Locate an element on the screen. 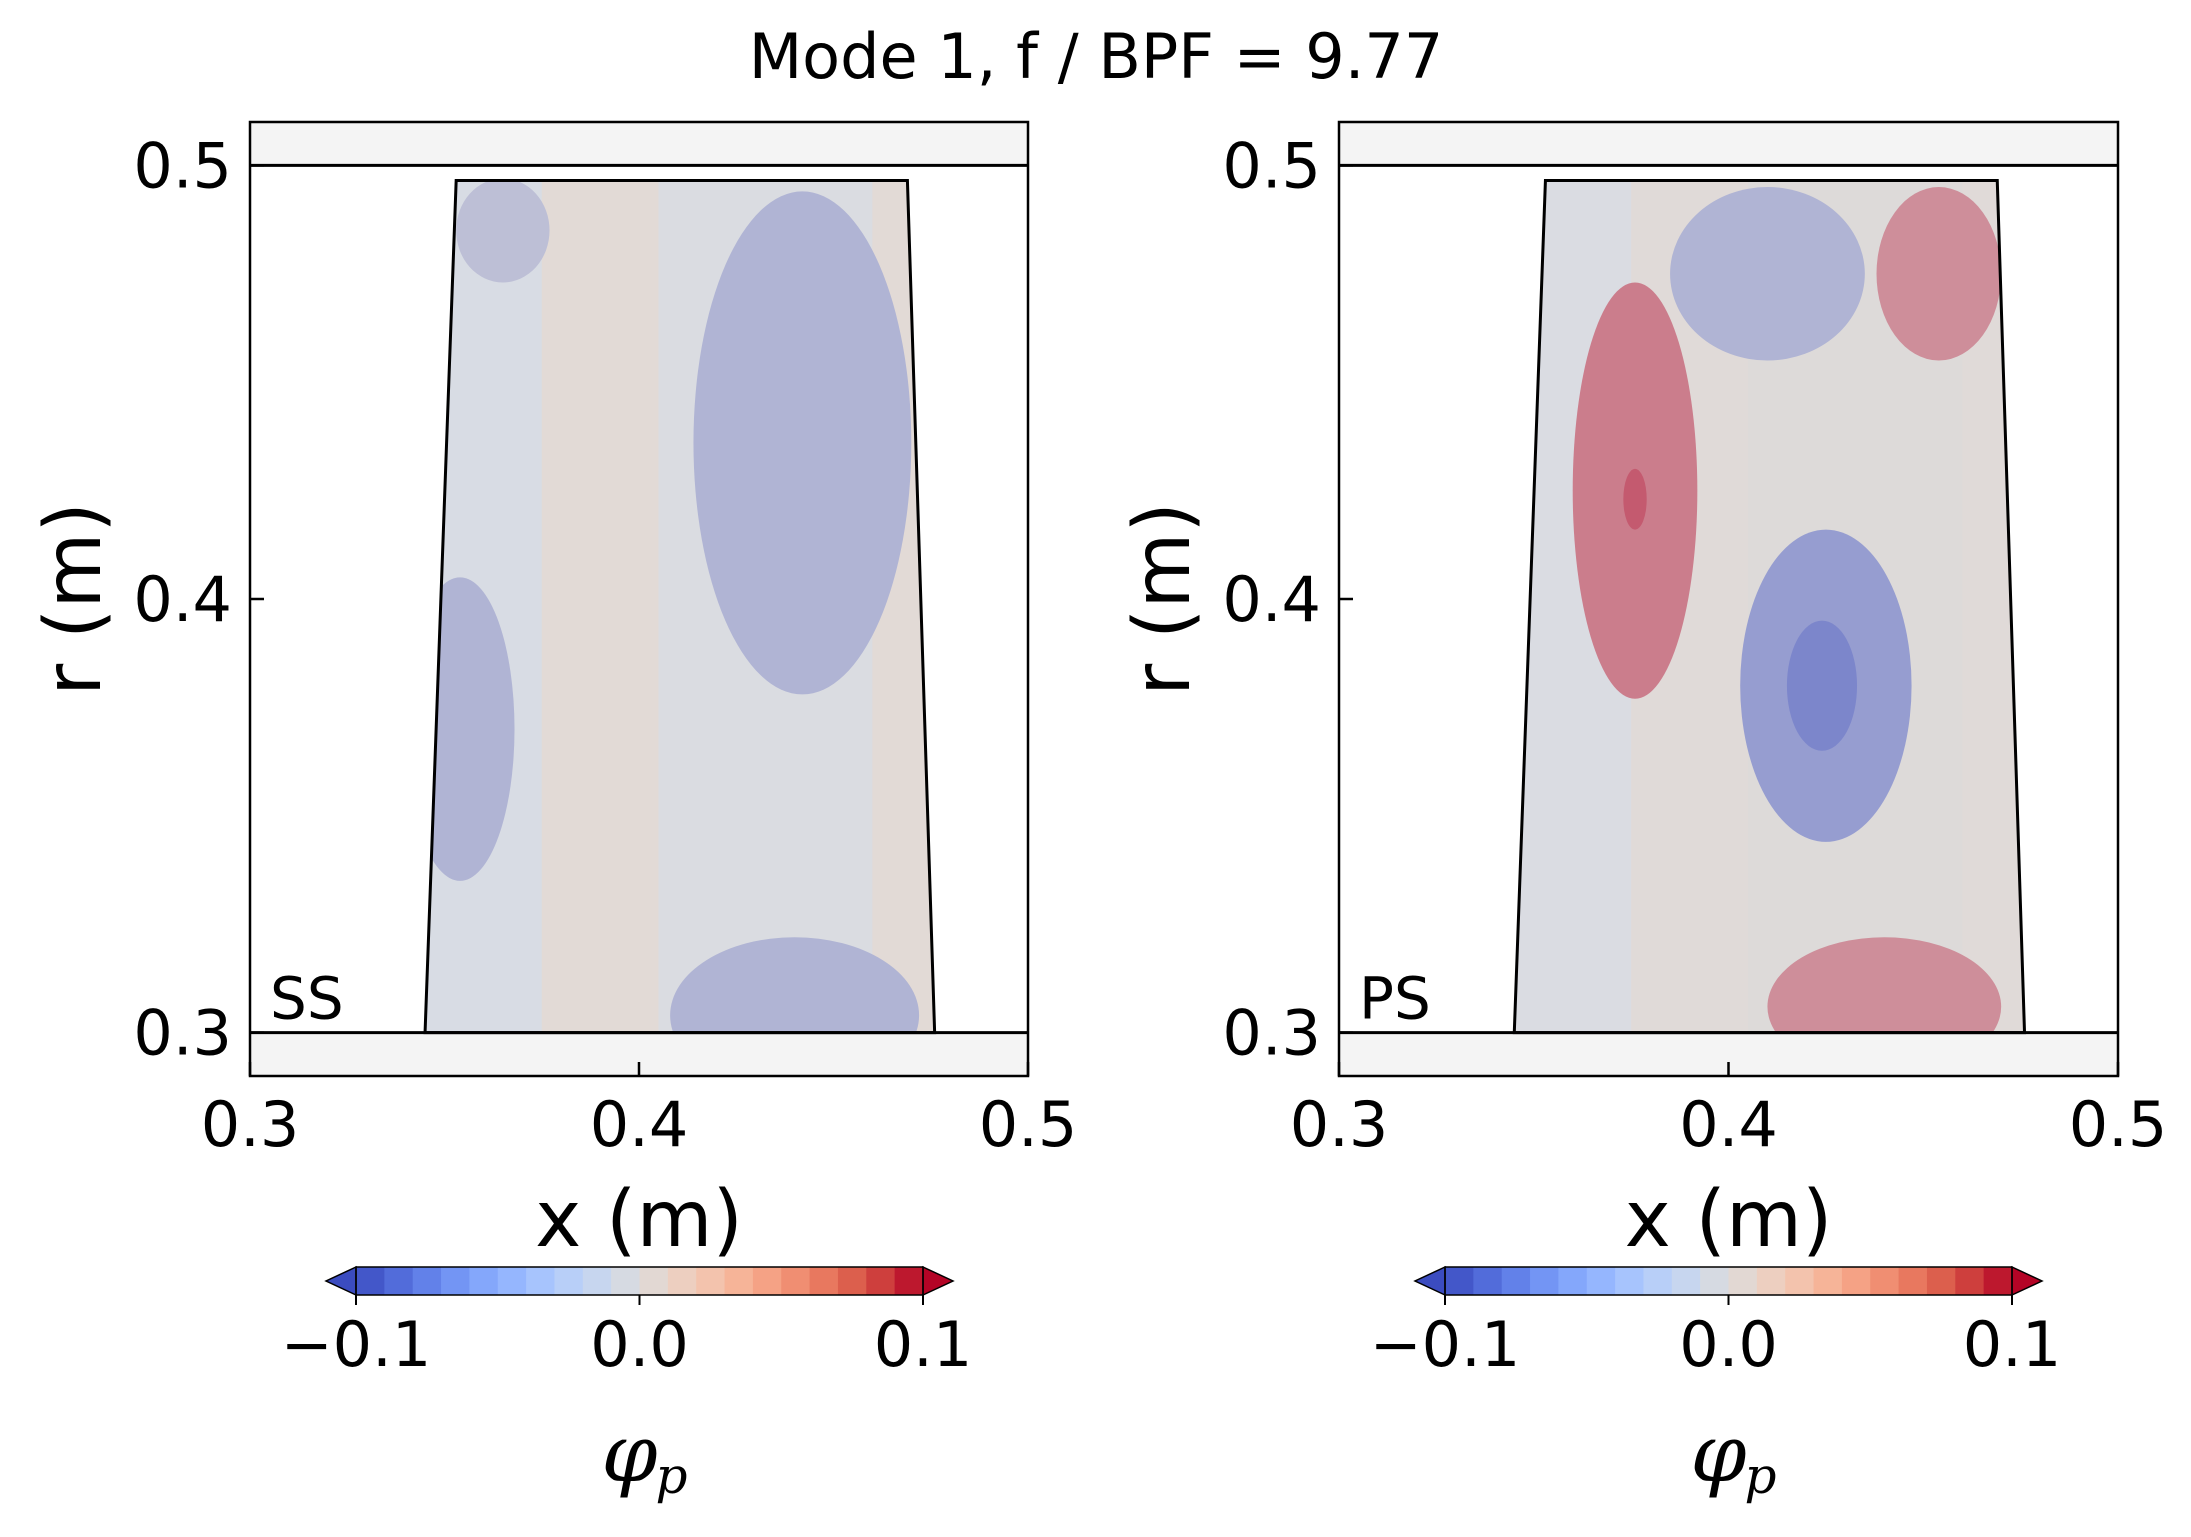 Image resolution: width=2191 pixels, height=1537 pixels. surface-annotation: SS is located at coordinates (307, 999).